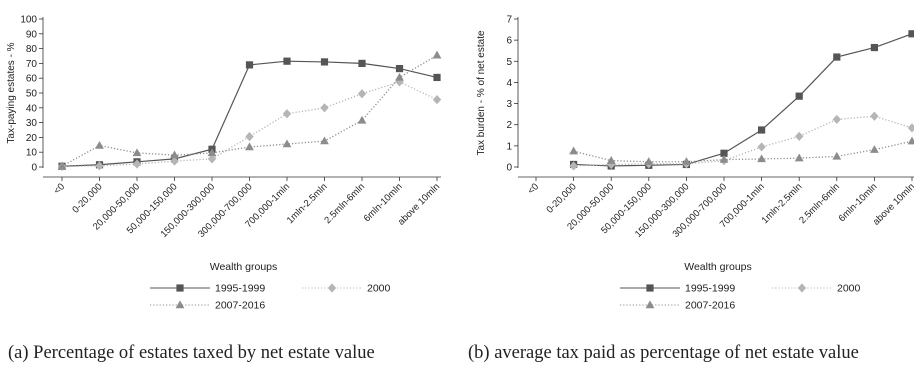 This screenshot has height=392, width=914. What do you see at coordinates (32, 64) in the screenshot?
I see `y-tick-label: 70` at bounding box center [32, 64].